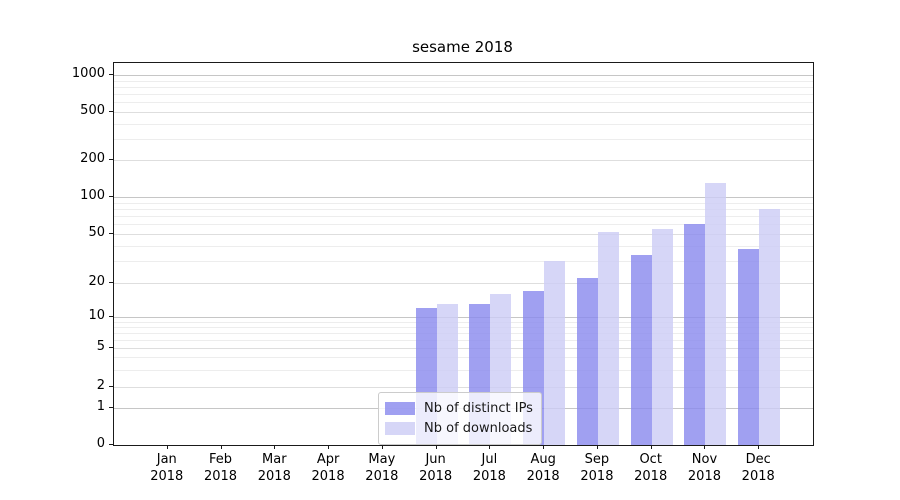 This screenshot has width=900, height=500. What do you see at coordinates (274, 468) in the screenshot?
I see `x-tick-label-mar: Mar 2018` at bounding box center [274, 468].